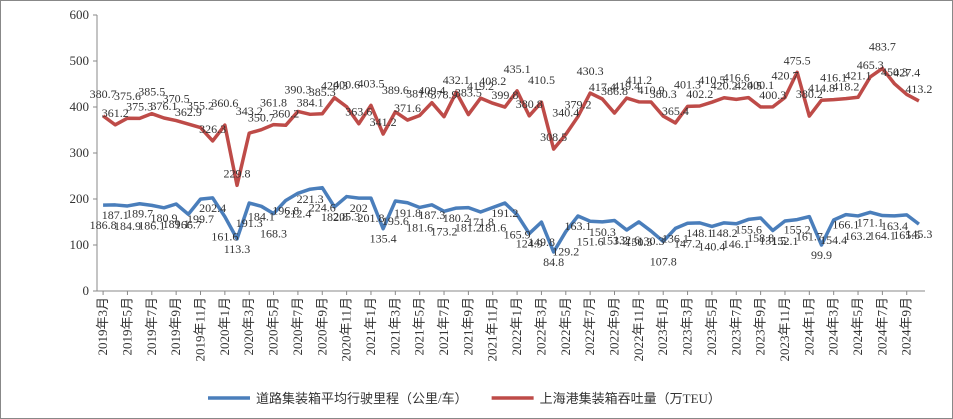 This screenshot has width=953, height=419. What do you see at coordinates (163, 106) in the screenshot?
I see `data-label: 376.1` at bounding box center [163, 106].